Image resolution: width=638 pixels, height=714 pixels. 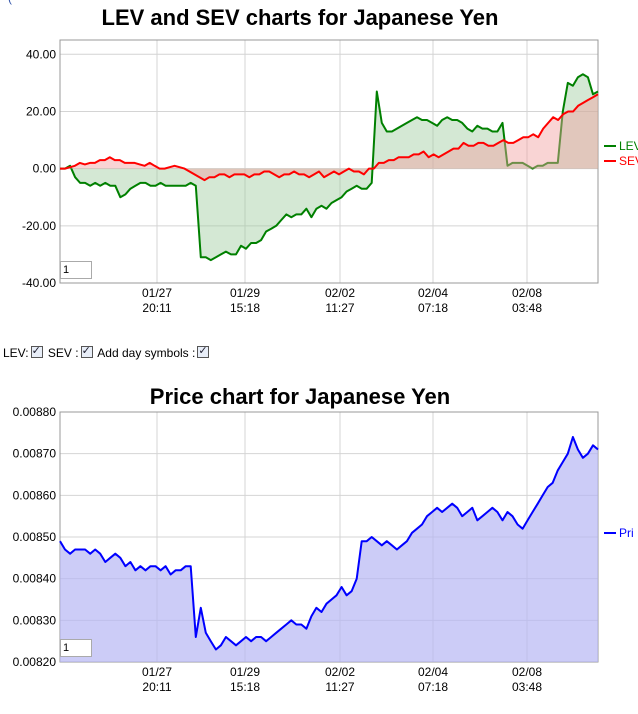 What do you see at coordinates (36, 351) in the screenshot?
I see `lev-checkbox` at bounding box center [36, 351].